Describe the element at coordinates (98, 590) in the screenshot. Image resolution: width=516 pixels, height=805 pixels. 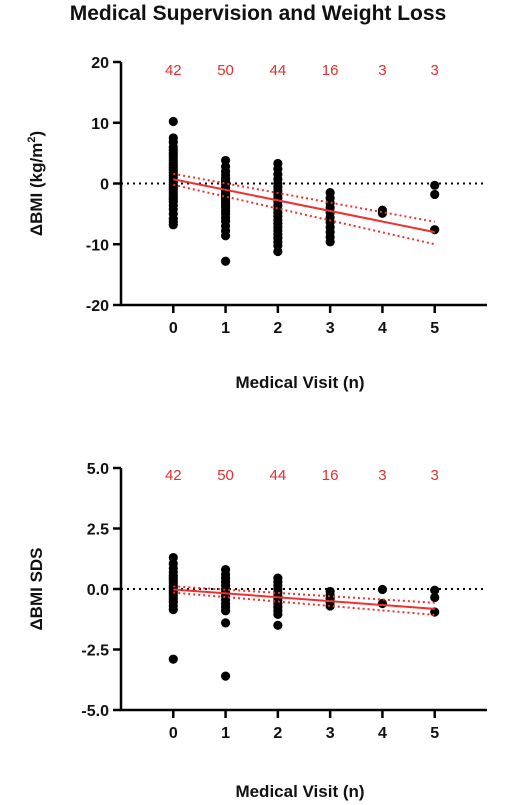
I see `y-tick-label: 0.0` at that location.